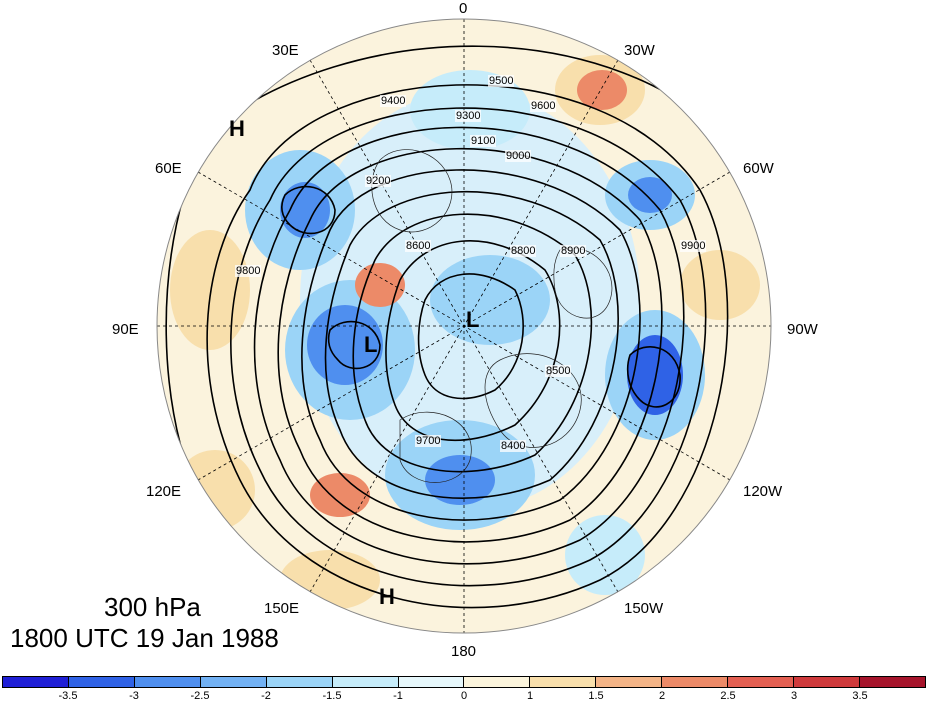  I want to click on colorbar-tick-label: 1, so click(530, 696).